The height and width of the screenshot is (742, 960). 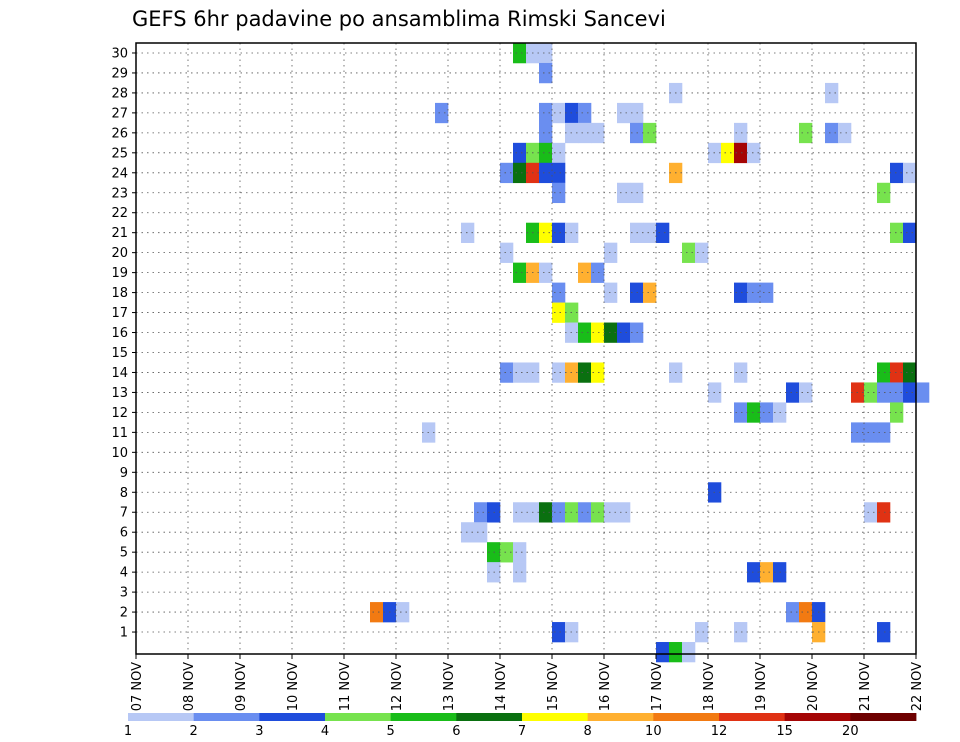 What do you see at coordinates (345, 686) in the screenshot?
I see `x-tick-label: 11 NOV` at bounding box center [345, 686].